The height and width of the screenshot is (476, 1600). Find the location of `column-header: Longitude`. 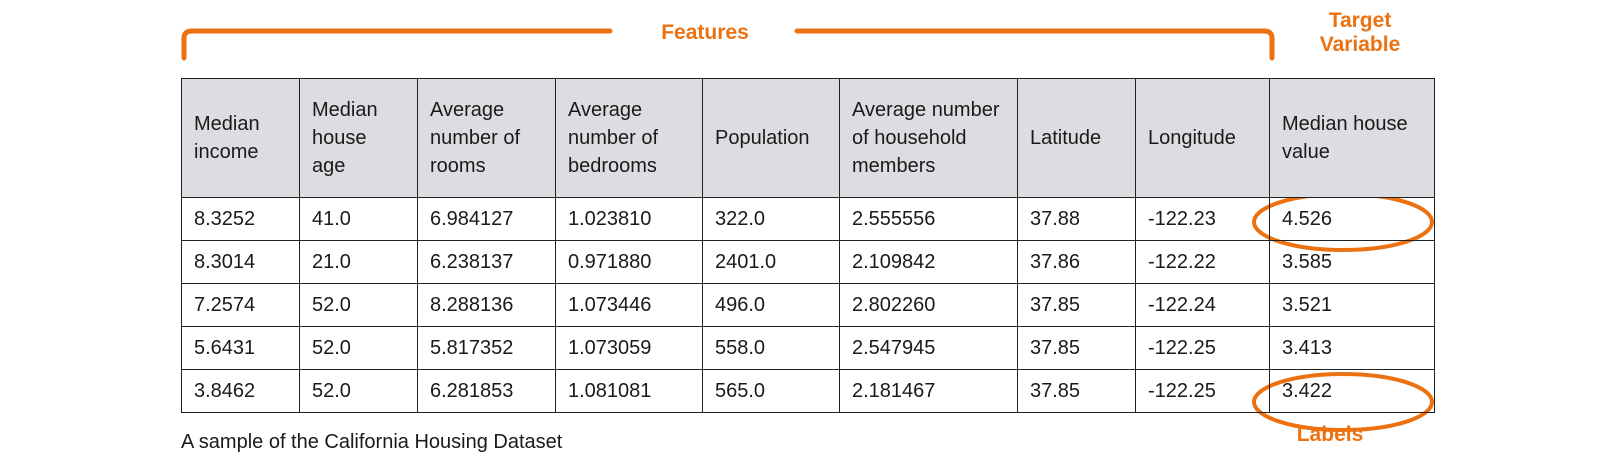

column-header: Longitude is located at coordinates (1202, 138).